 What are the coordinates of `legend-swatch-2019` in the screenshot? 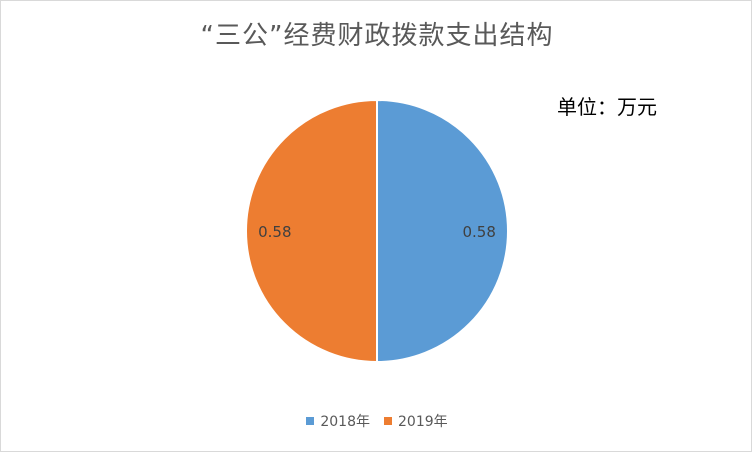 It's located at (388, 421).